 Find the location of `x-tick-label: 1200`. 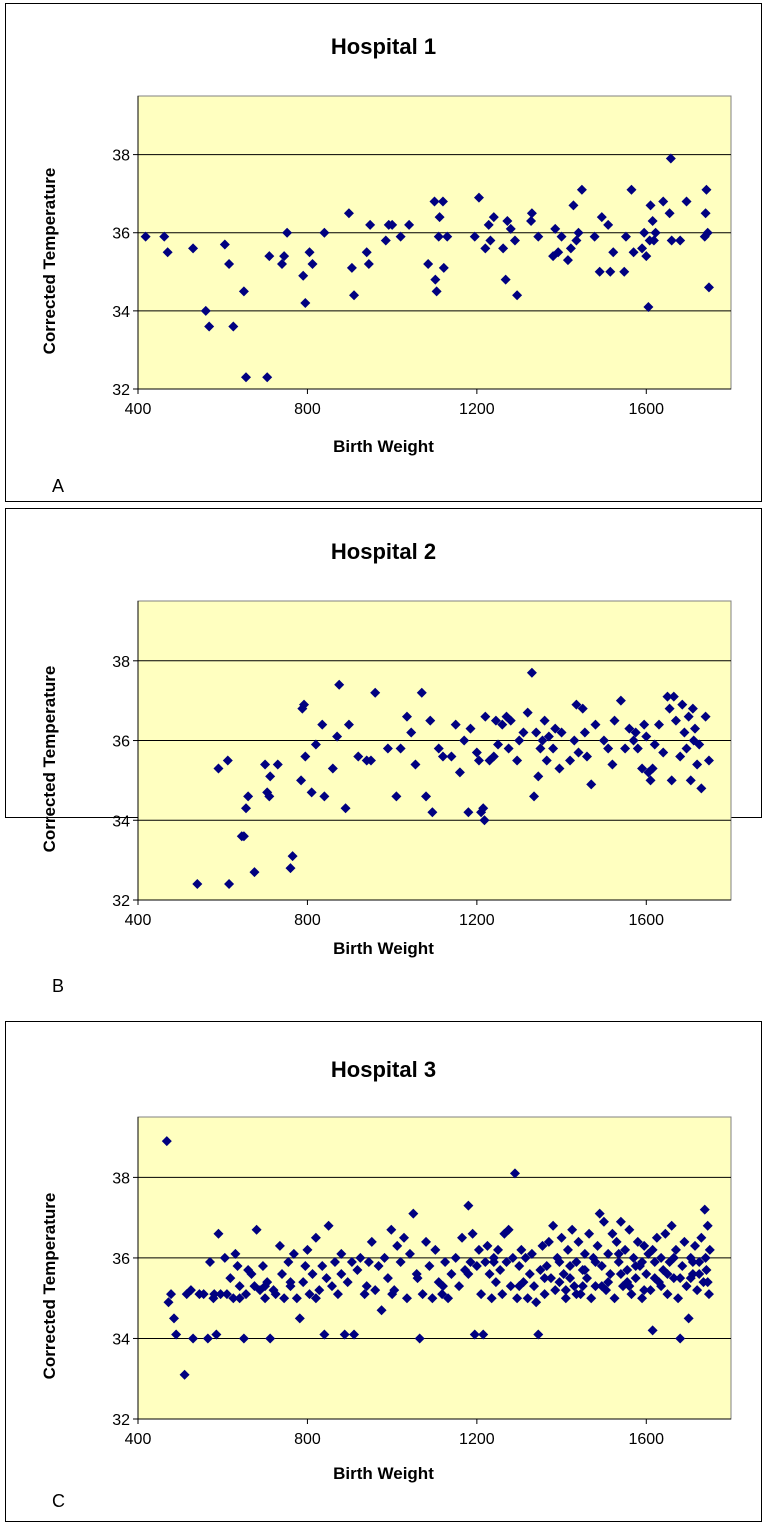

x-tick-label: 1200 is located at coordinates (477, 920).